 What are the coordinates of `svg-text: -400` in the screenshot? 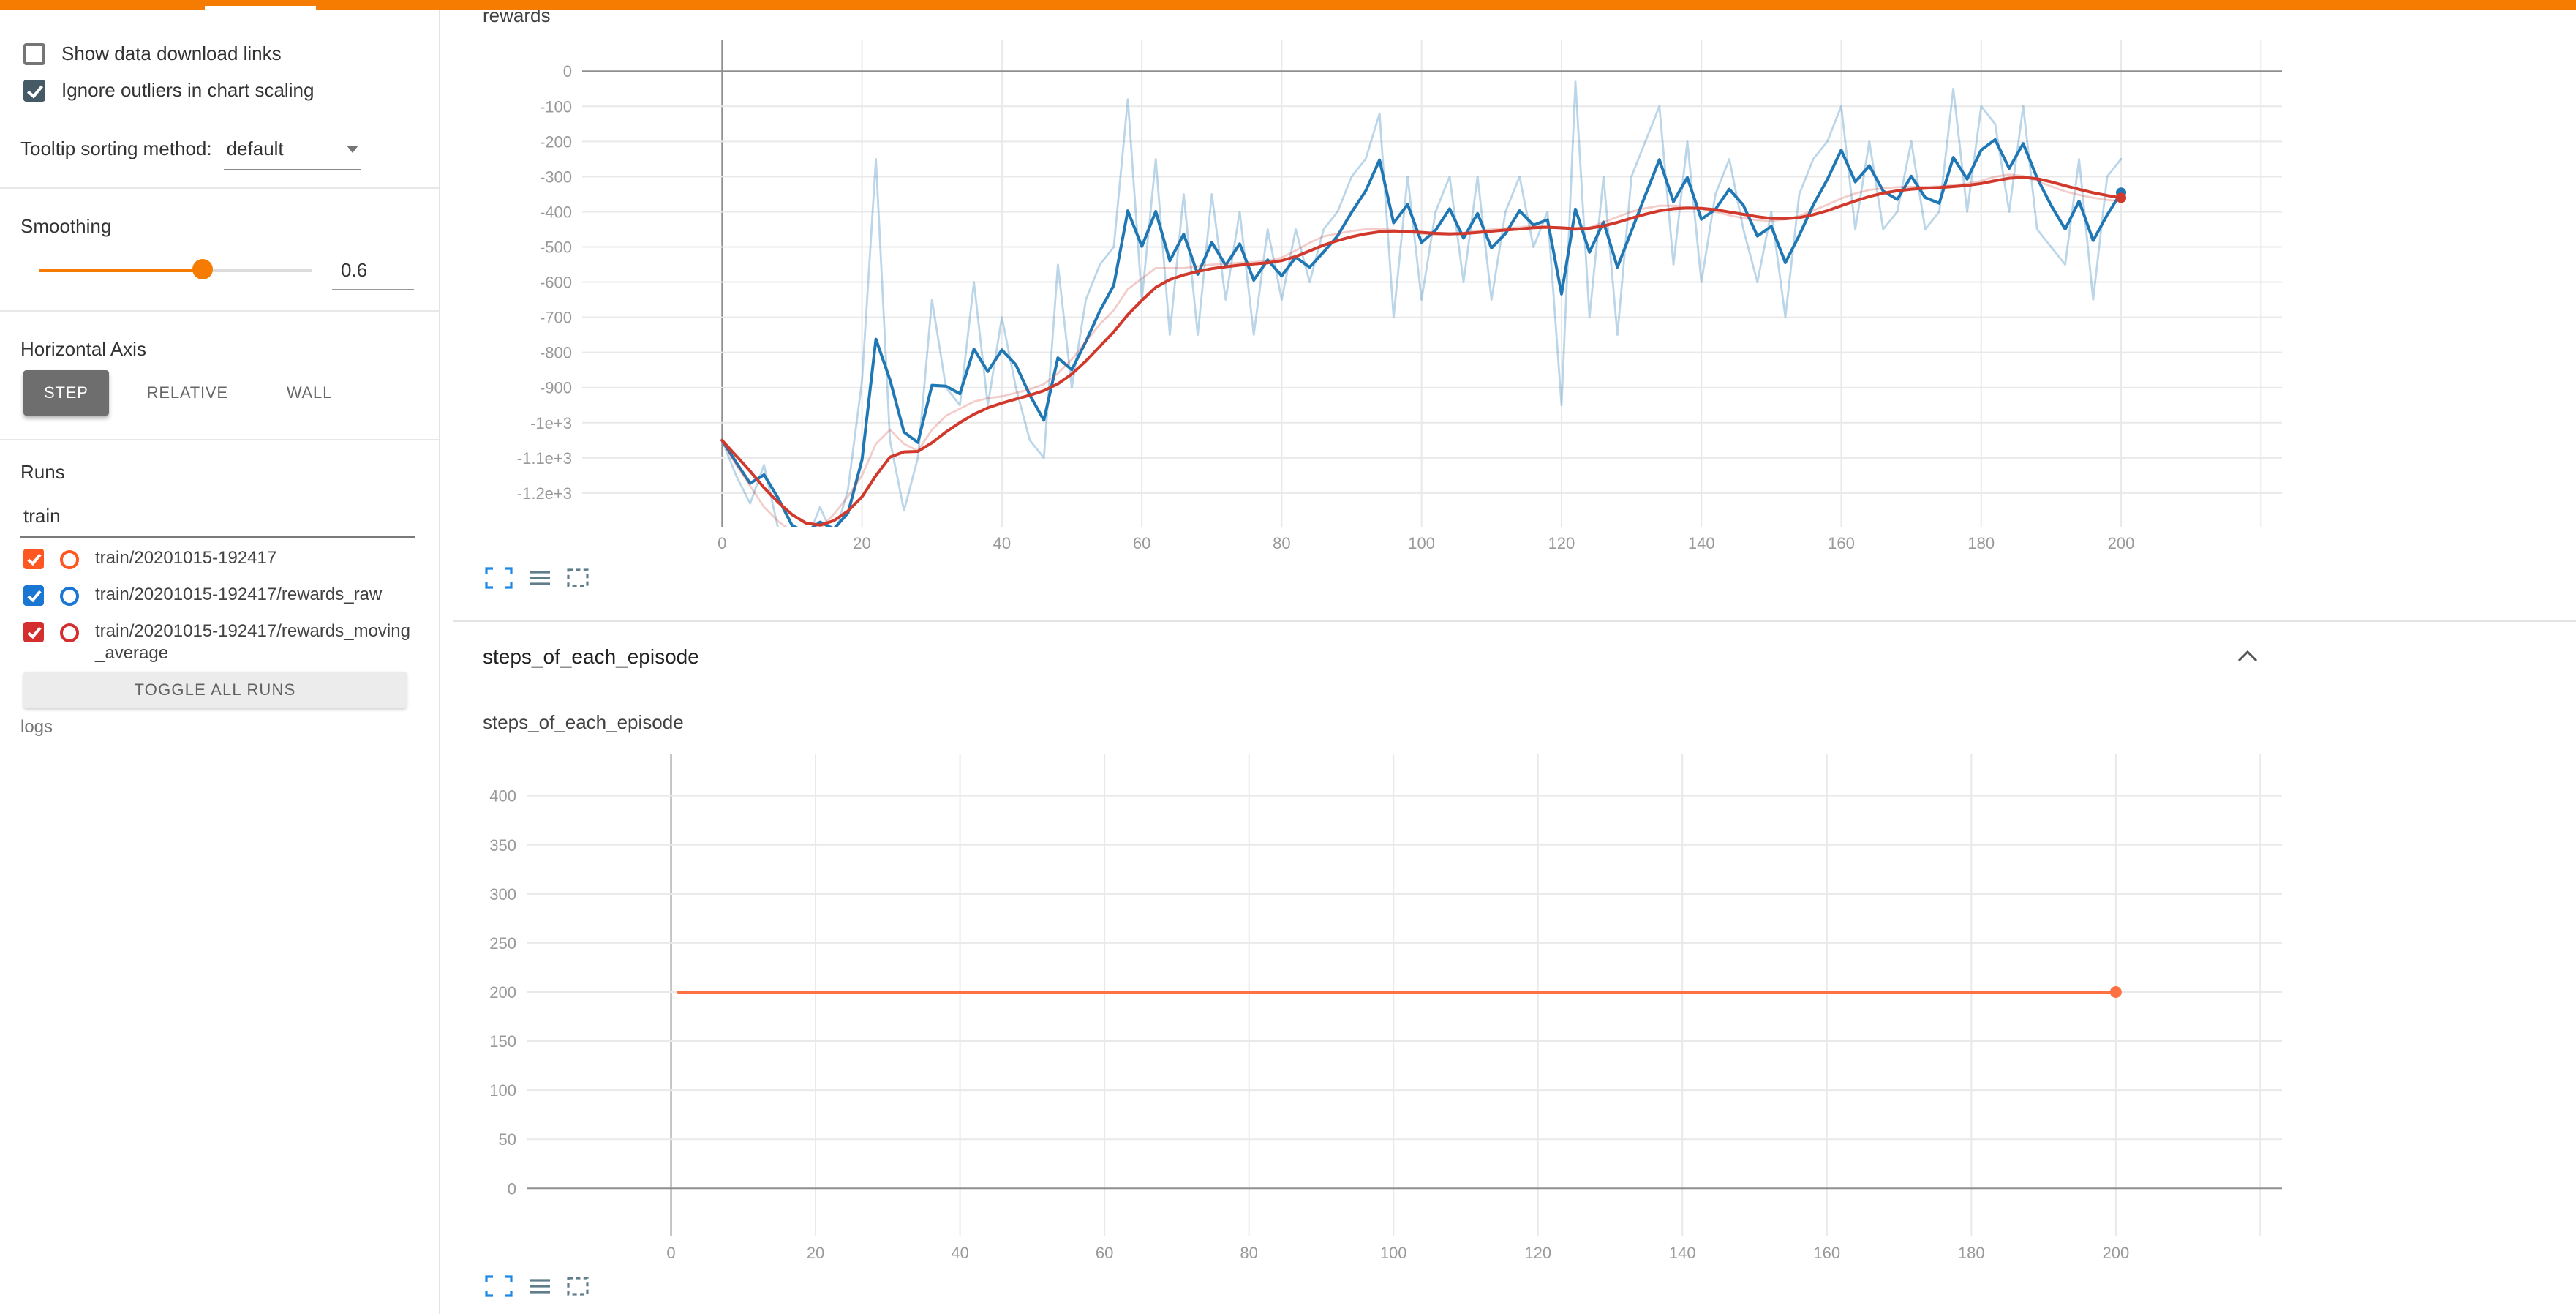 It's located at (556, 212).